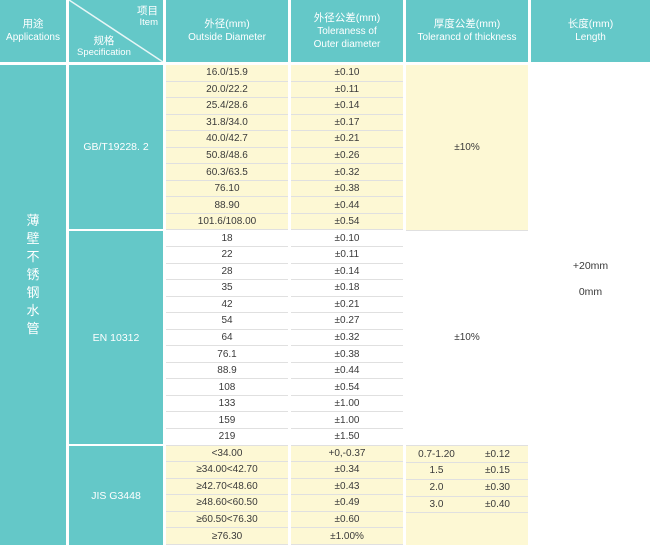  I want to click on app-char: 不, so click(33, 256).